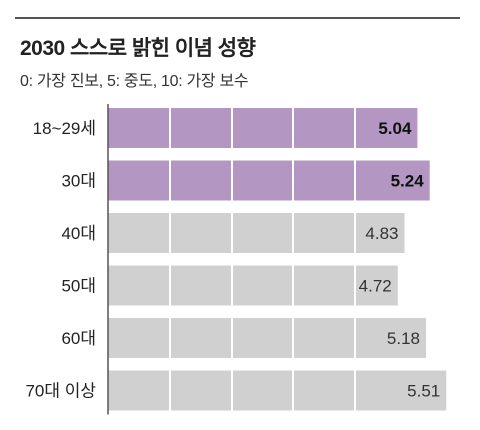 The width and height of the screenshot is (480, 430). What do you see at coordinates (381, 233) in the screenshot?
I see `value-label-2: 4.83` at bounding box center [381, 233].